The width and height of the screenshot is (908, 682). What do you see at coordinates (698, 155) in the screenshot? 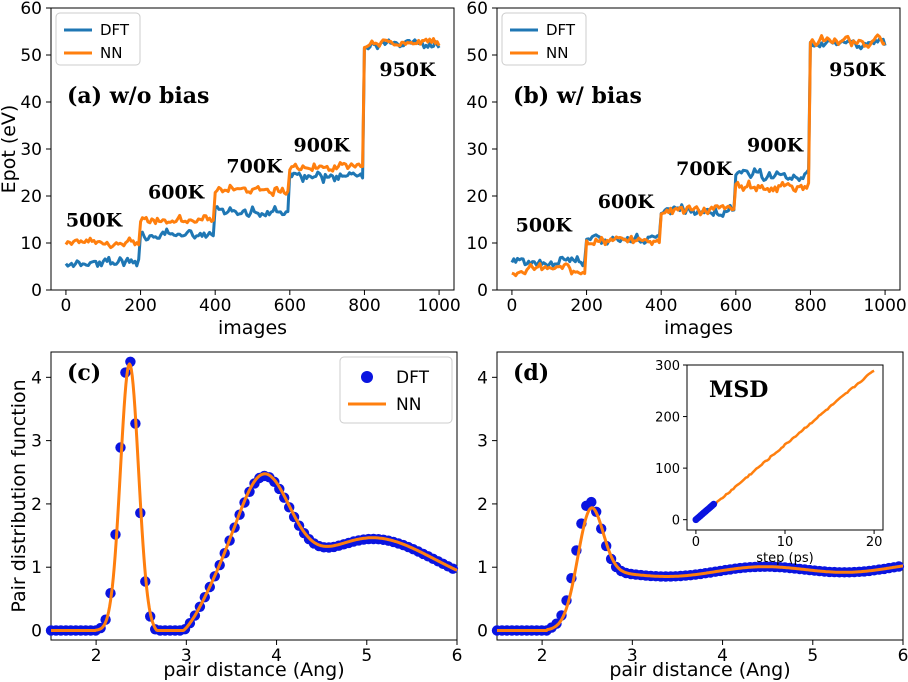
I see `panel-b-series-nn-line` at bounding box center [698, 155].